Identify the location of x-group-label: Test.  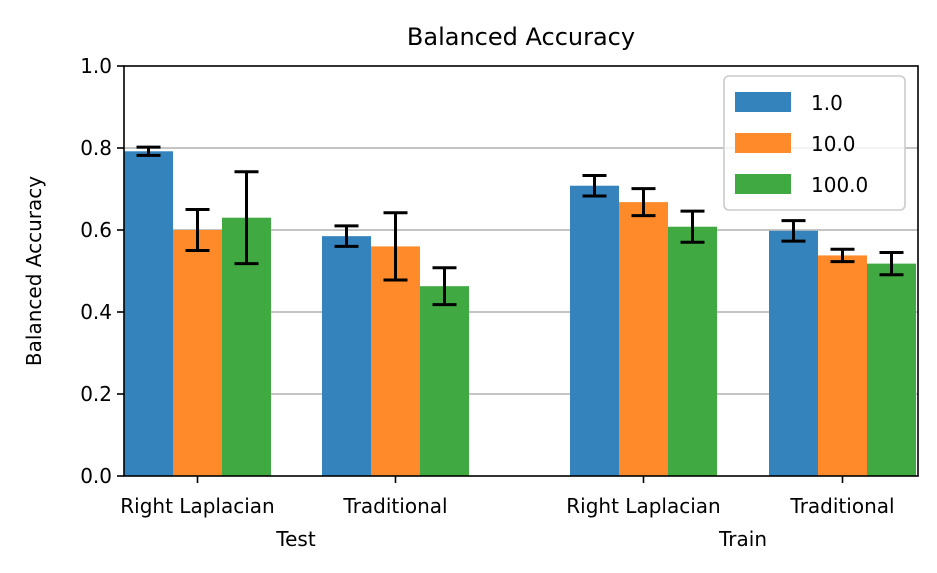
(295, 539).